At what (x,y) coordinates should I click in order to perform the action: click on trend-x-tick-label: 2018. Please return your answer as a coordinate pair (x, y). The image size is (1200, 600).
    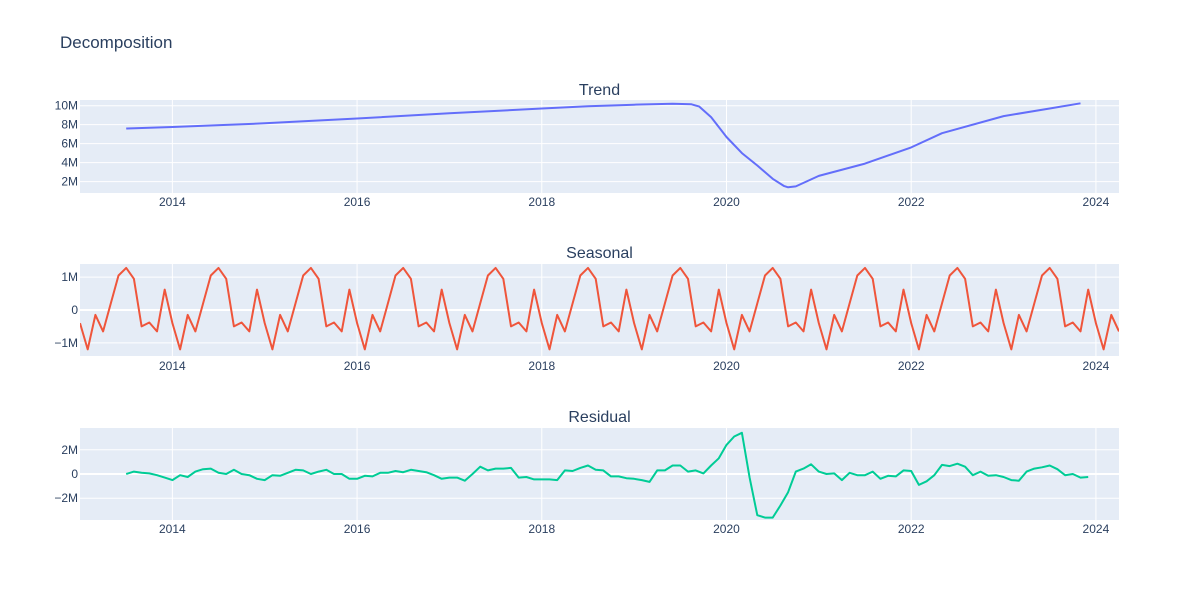
    Looking at the image, I should click on (541, 202).